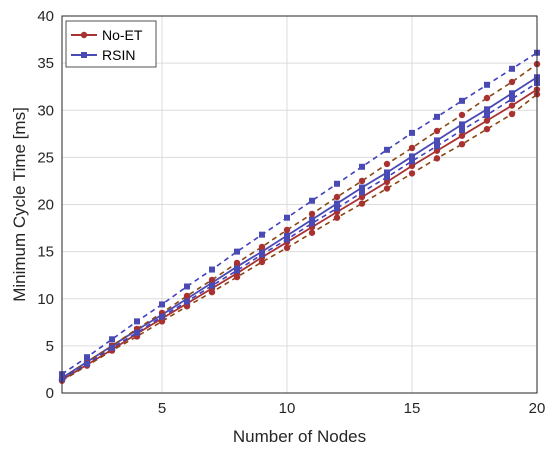 Image resolution: width=550 pixels, height=449 pixels. I want to click on legend-marker-rsin, so click(84, 55).